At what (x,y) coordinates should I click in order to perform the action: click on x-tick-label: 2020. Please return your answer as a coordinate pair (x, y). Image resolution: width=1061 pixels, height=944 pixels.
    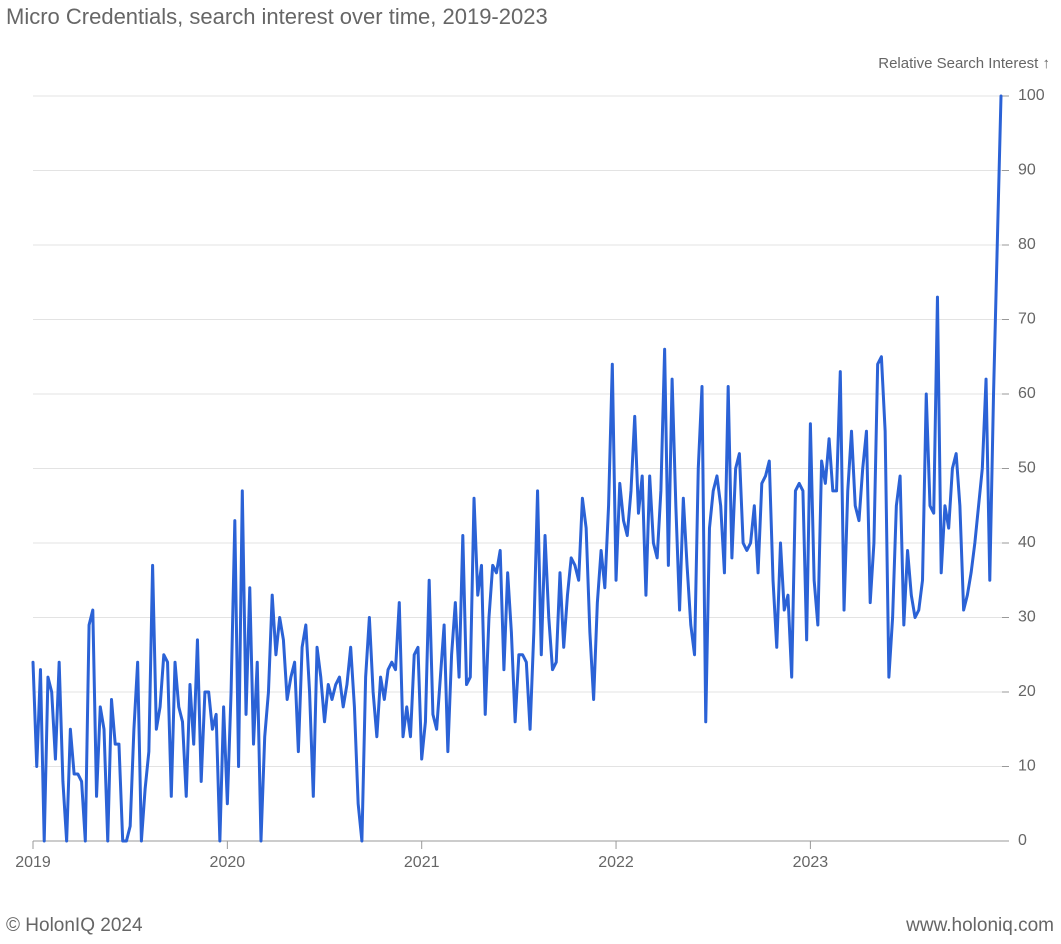
    Looking at the image, I should click on (228, 862).